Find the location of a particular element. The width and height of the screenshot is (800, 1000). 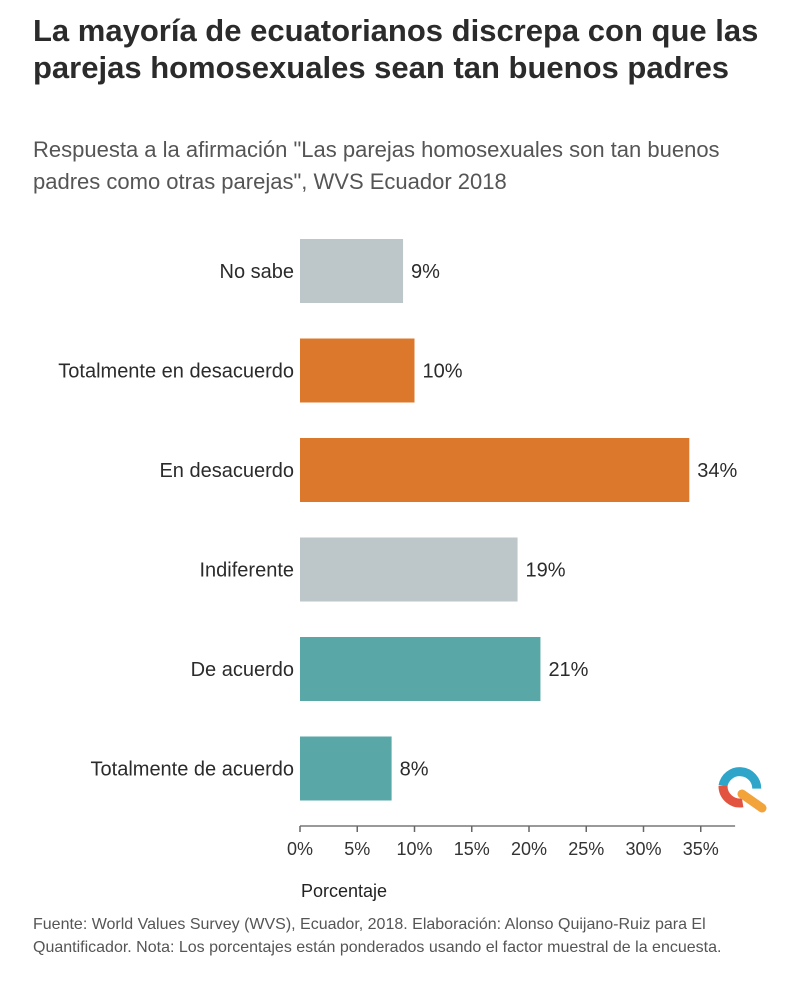

value-label: 9% is located at coordinates (425, 272).